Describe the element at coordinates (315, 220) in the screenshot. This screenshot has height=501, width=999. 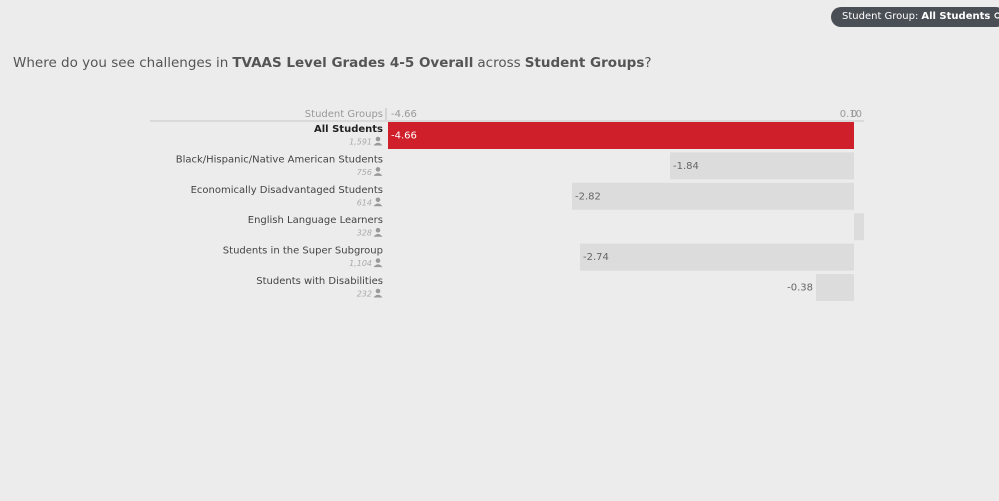
I see `category-label: English Language Learners` at that location.